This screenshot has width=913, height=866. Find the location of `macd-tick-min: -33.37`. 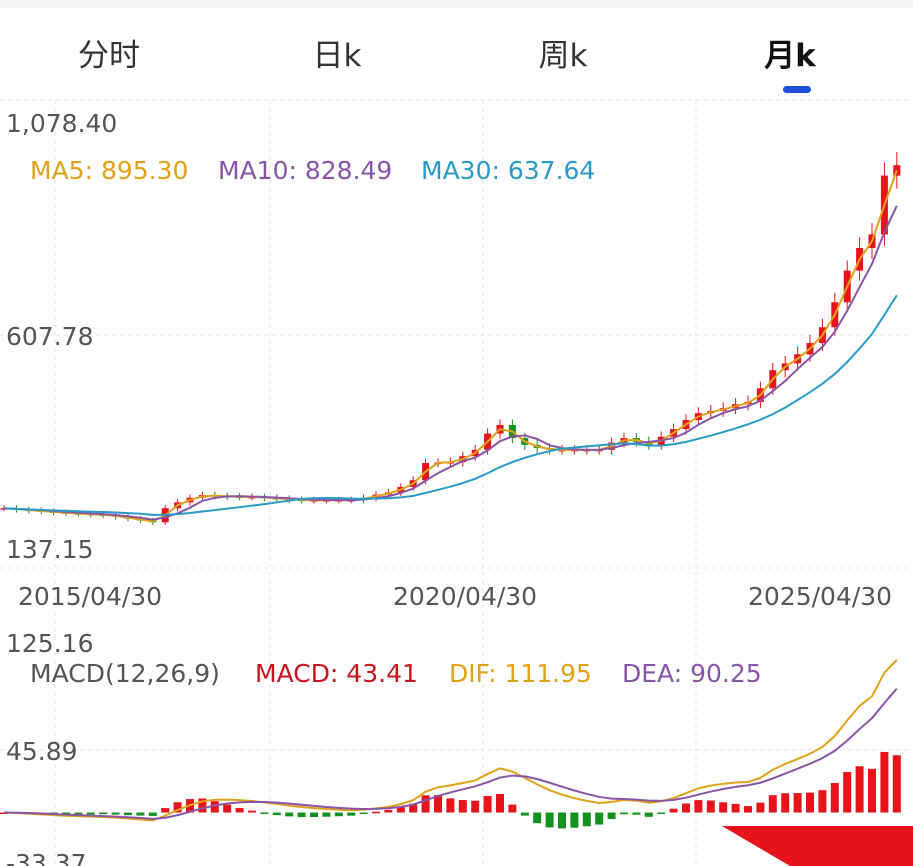

macd-tick-min: -33.37 is located at coordinates (46, 857).